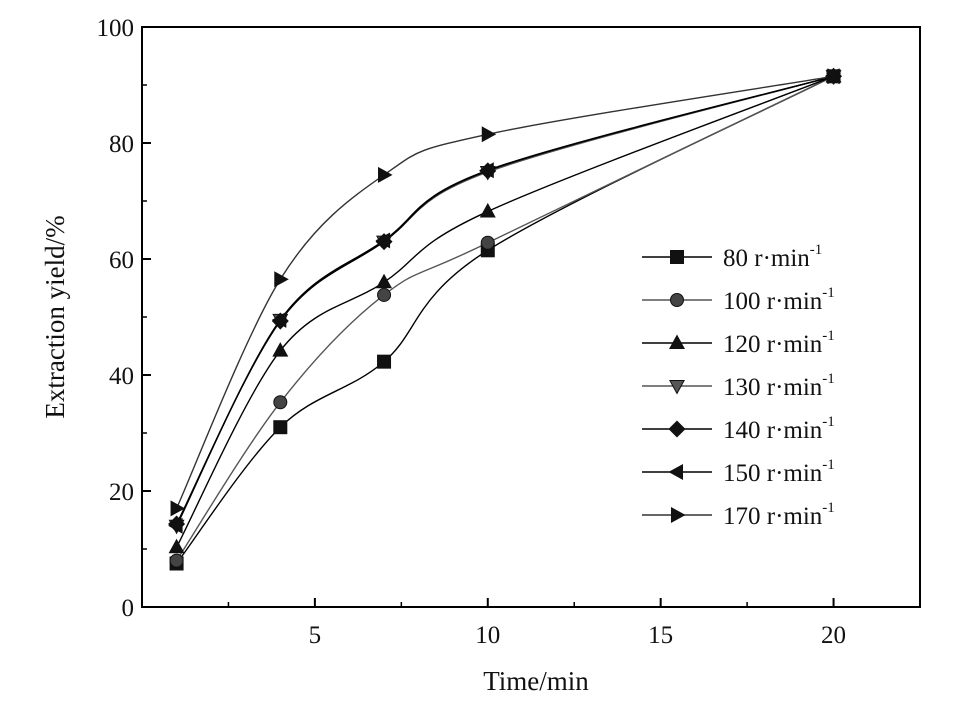 The height and width of the screenshot is (714, 965). What do you see at coordinates (315, 635) in the screenshot?
I see `x-tick-label: 5` at bounding box center [315, 635].